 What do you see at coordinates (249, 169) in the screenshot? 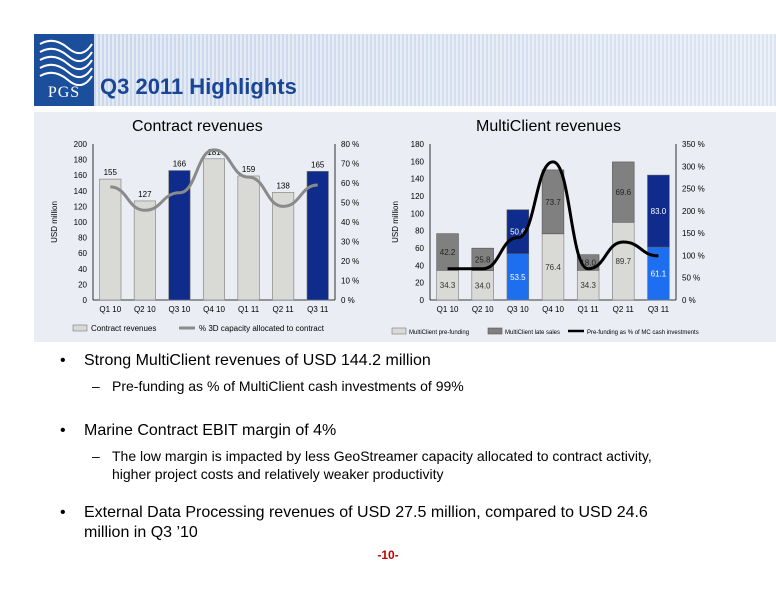
I see `data-label: 159` at bounding box center [249, 169].